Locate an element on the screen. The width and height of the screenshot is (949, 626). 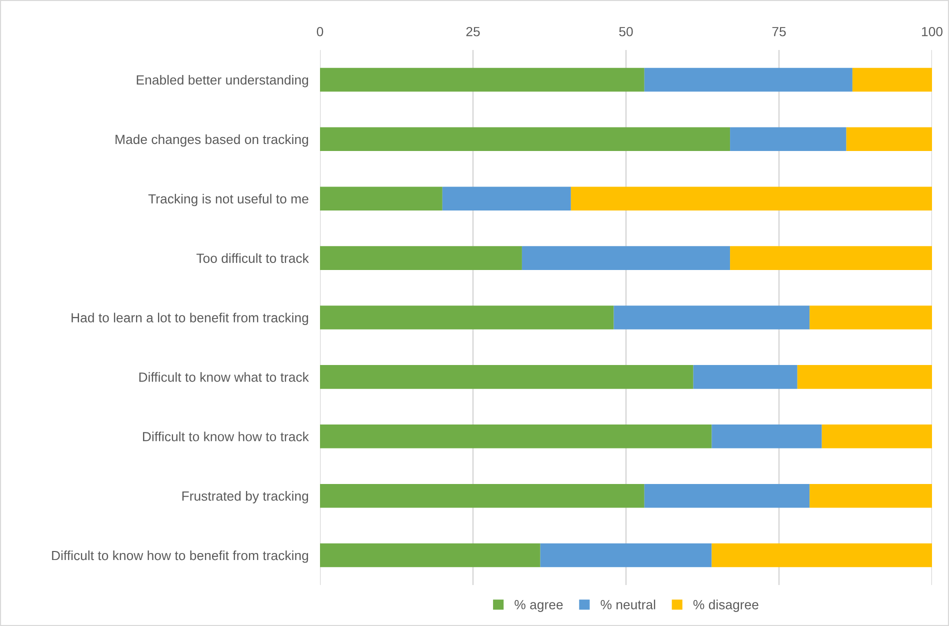
y-tick-label: Enabled better understanding is located at coordinates (222, 81).